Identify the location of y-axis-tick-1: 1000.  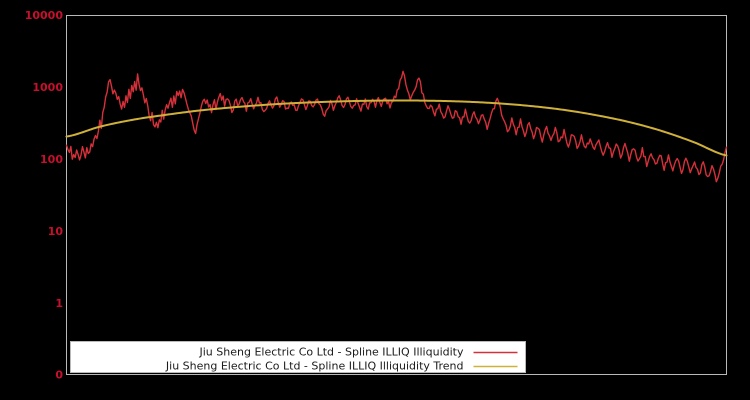
(47, 87).